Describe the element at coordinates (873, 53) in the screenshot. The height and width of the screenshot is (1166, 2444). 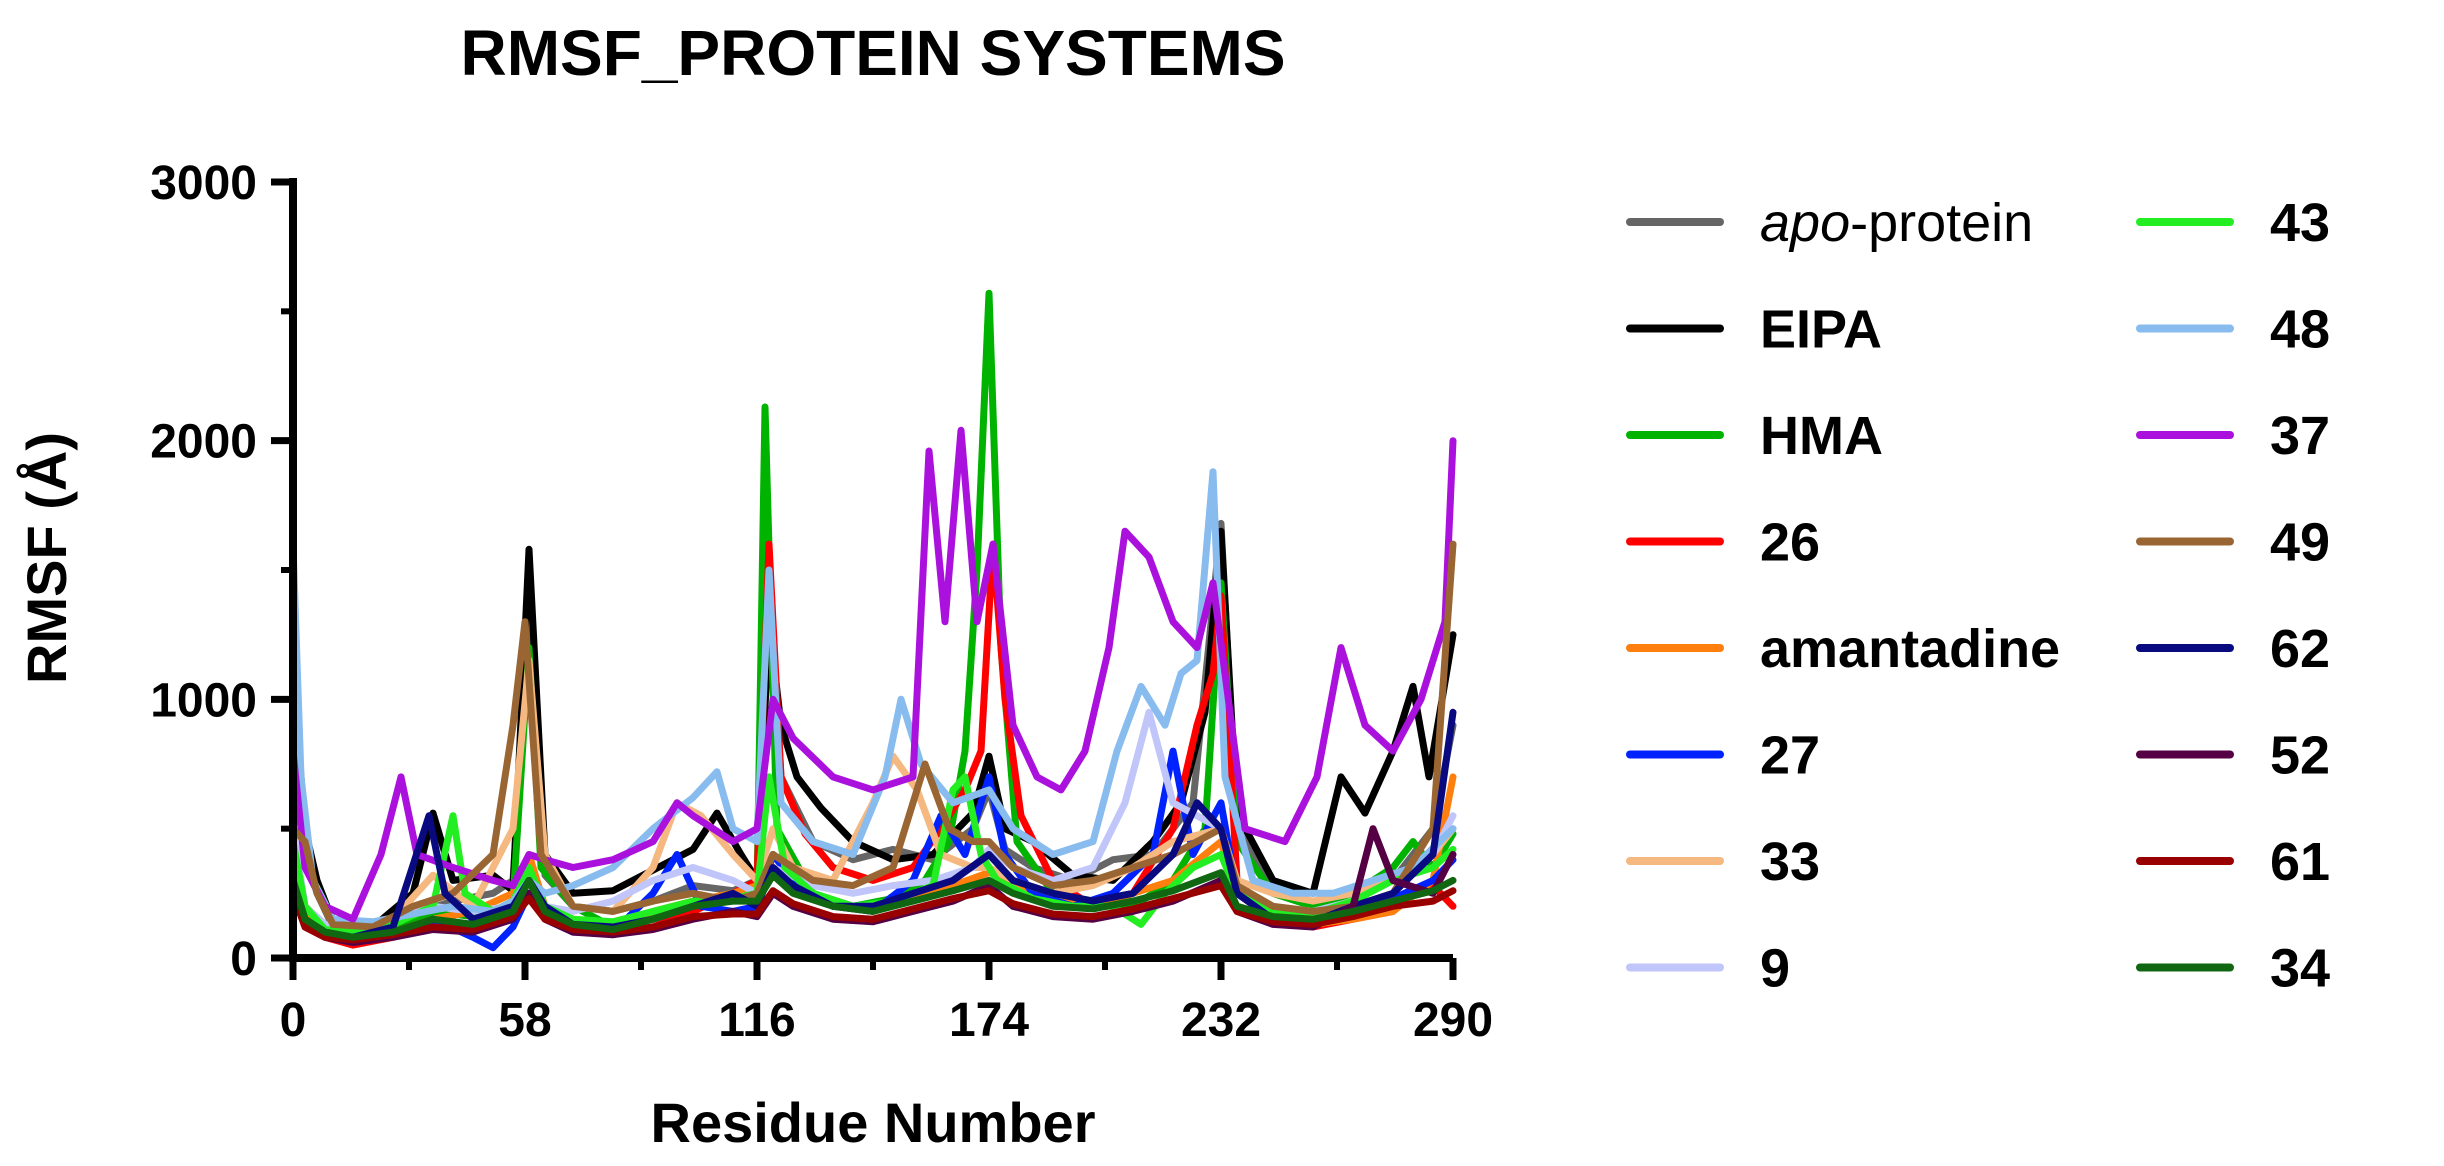
I see `chart-title: RMSF_PROTEIN SYSTEMS` at that location.